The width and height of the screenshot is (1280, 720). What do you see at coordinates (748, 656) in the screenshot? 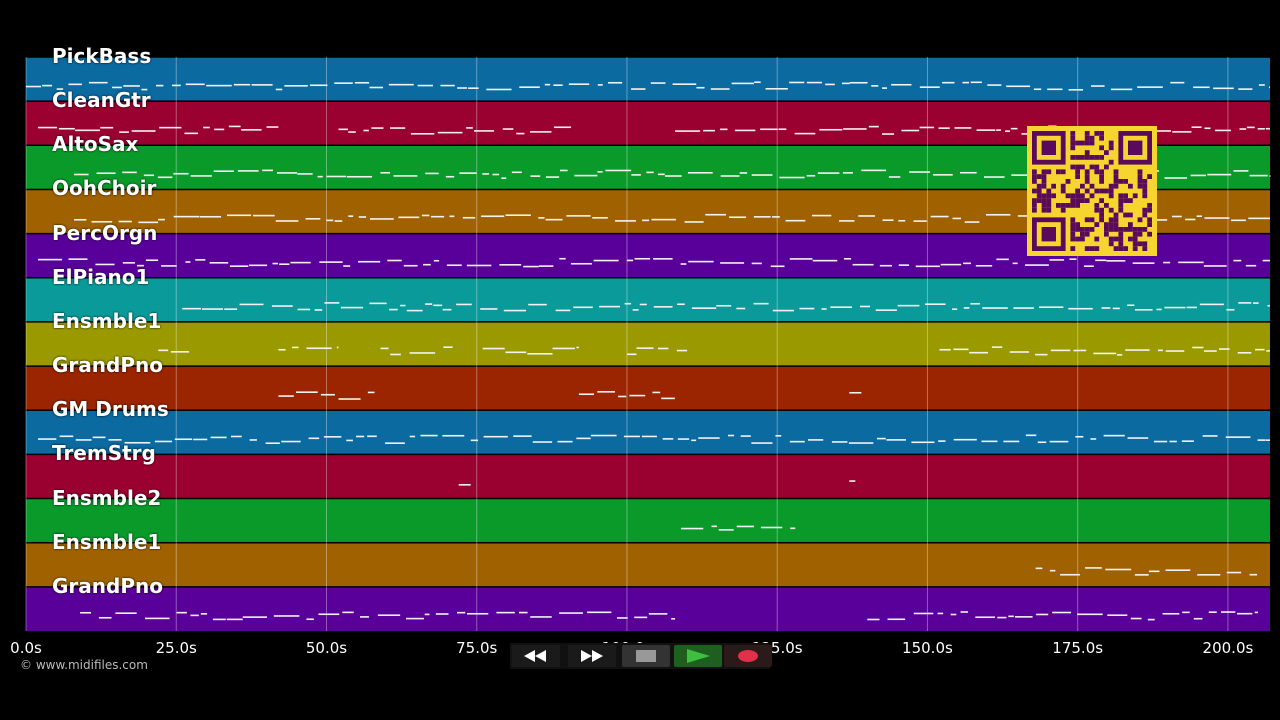
I see `record-button` at bounding box center [748, 656].